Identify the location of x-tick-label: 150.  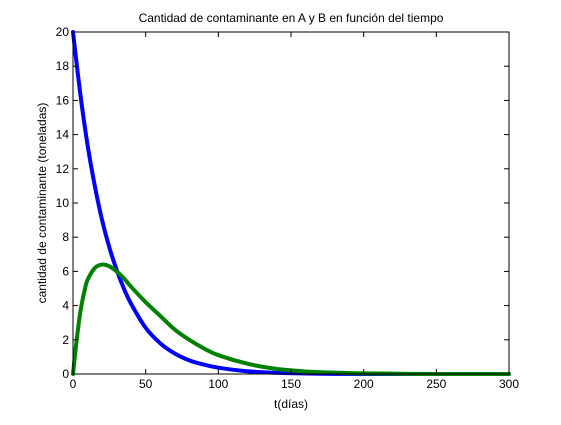
(291, 384).